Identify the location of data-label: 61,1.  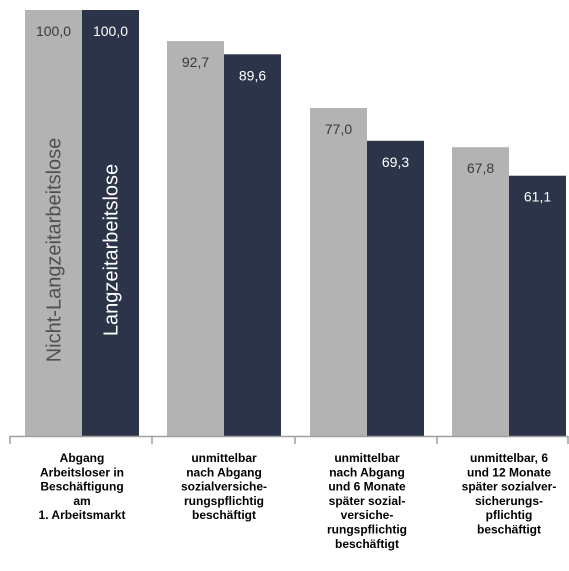
(537, 197).